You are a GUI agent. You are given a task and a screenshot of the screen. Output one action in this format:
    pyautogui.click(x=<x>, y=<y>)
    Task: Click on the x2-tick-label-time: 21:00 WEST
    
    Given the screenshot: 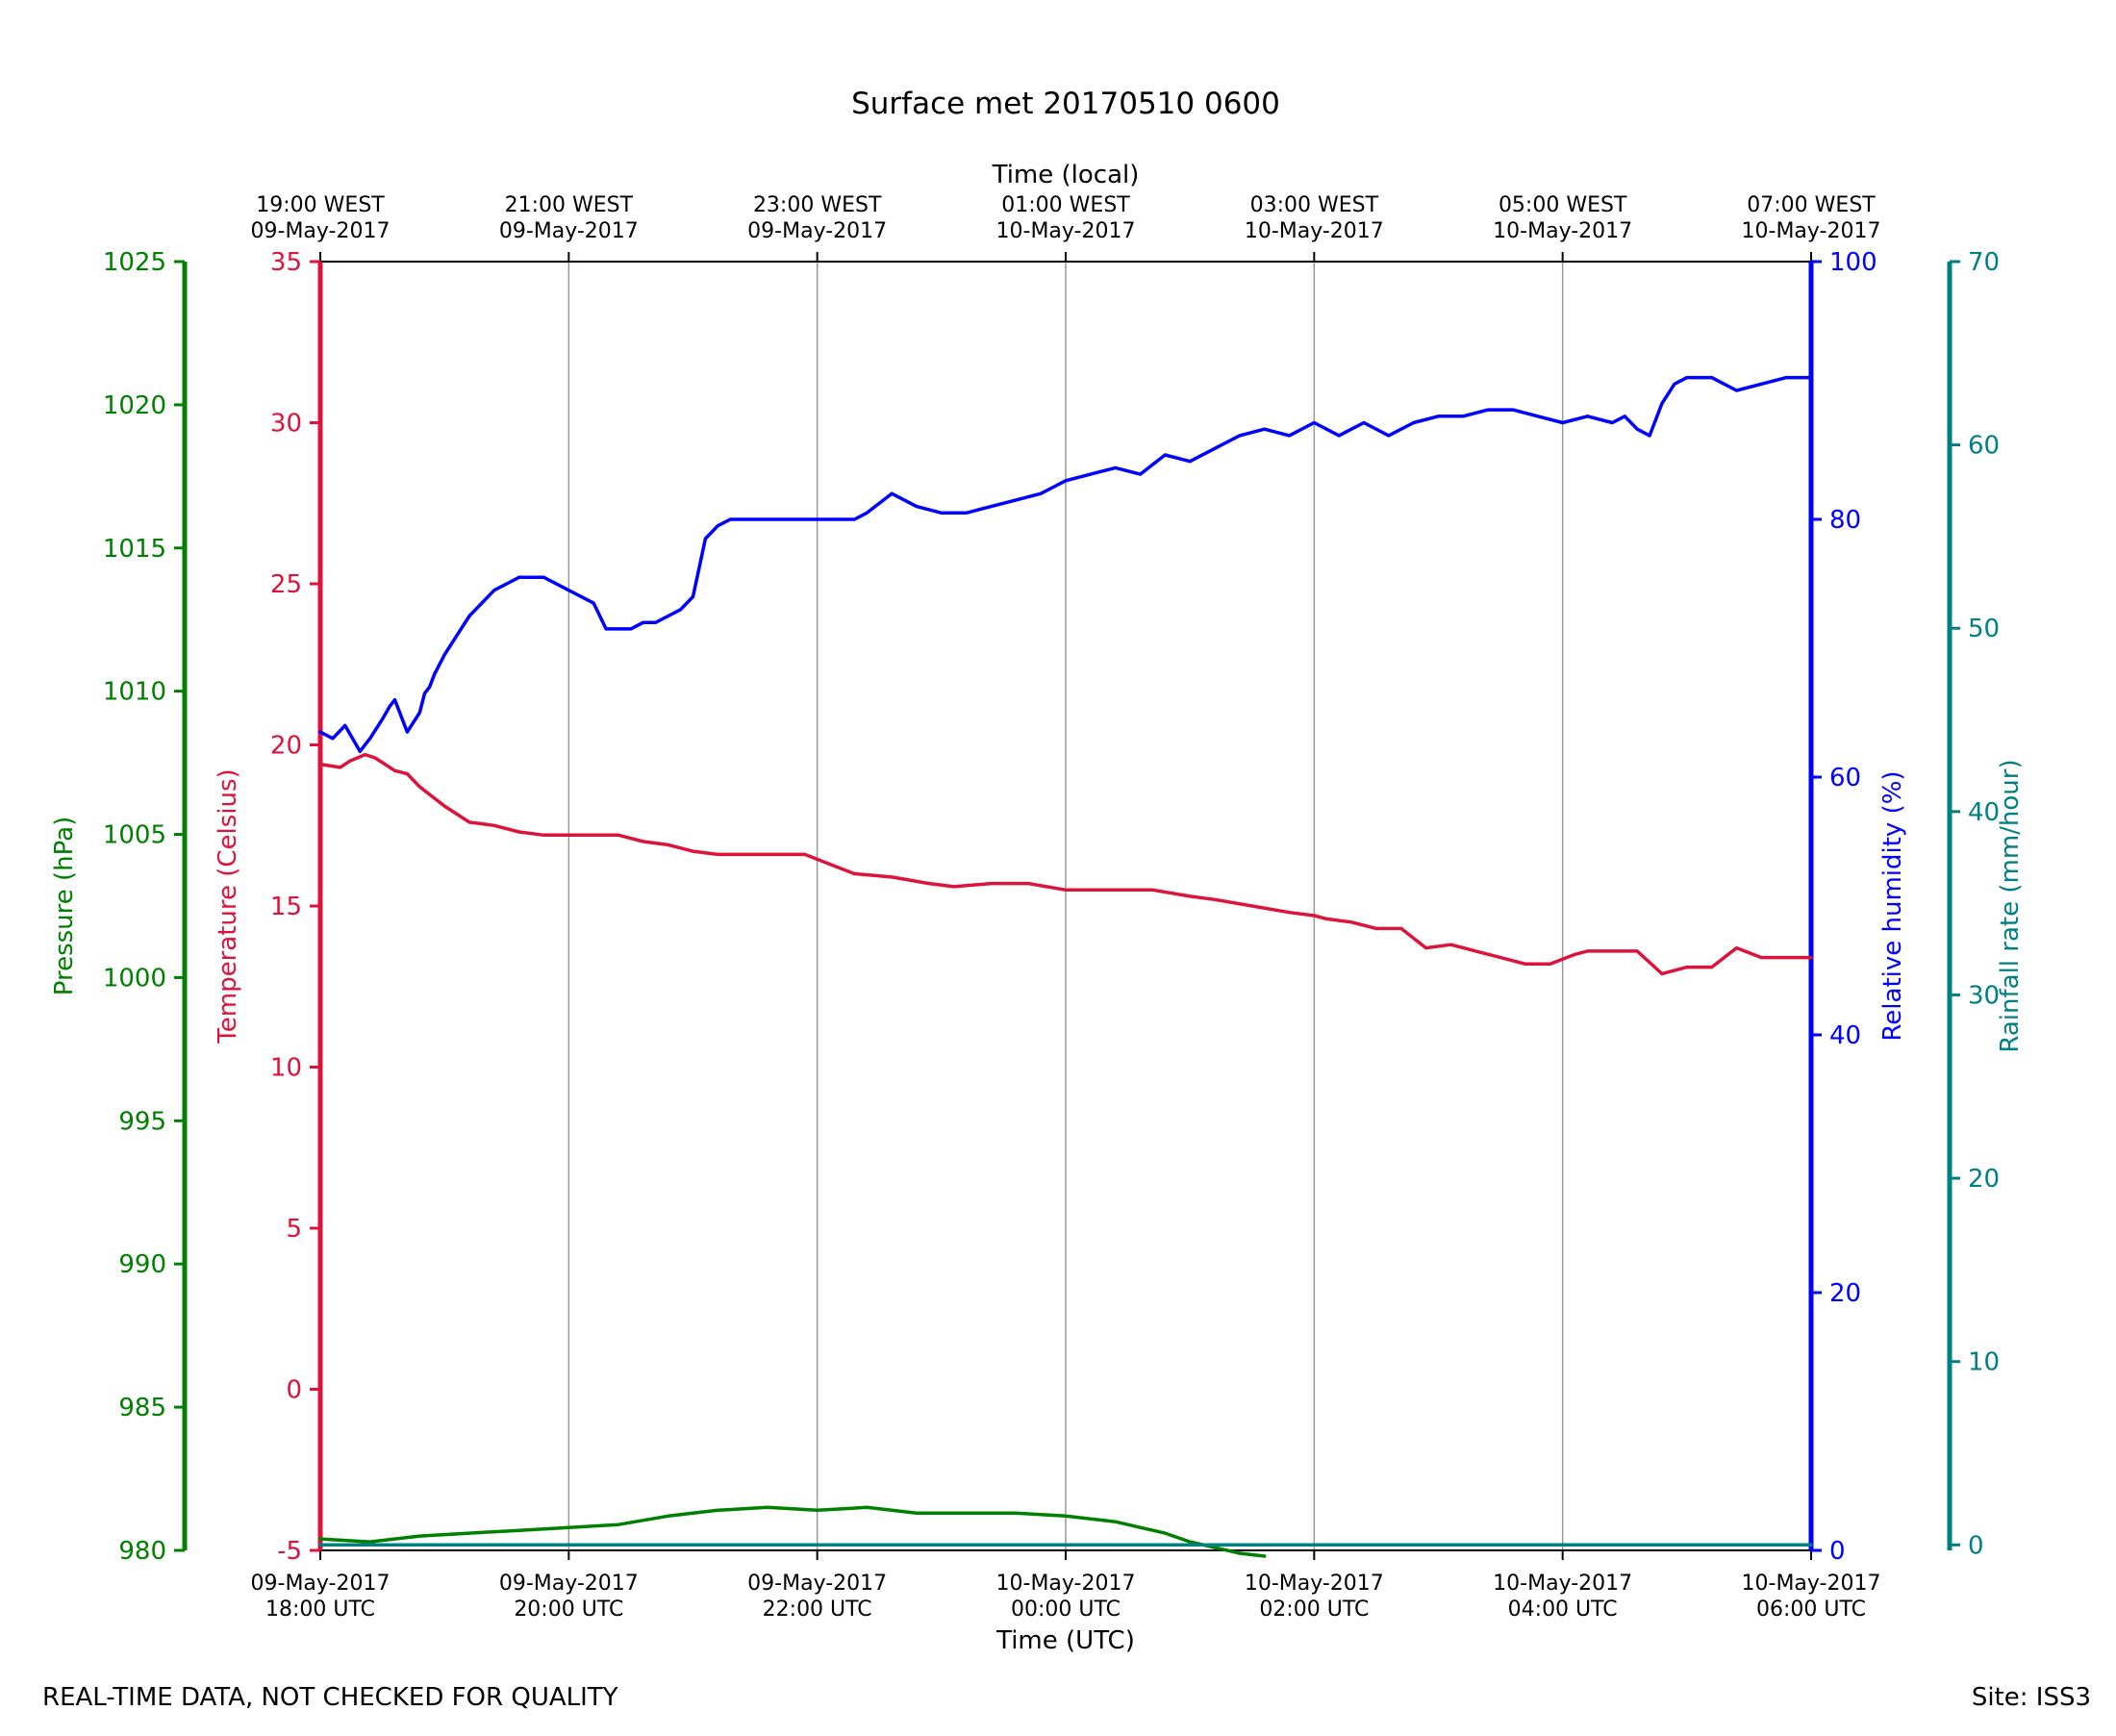 What is the action you would take?
    pyautogui.click(x=569, y=205)
    